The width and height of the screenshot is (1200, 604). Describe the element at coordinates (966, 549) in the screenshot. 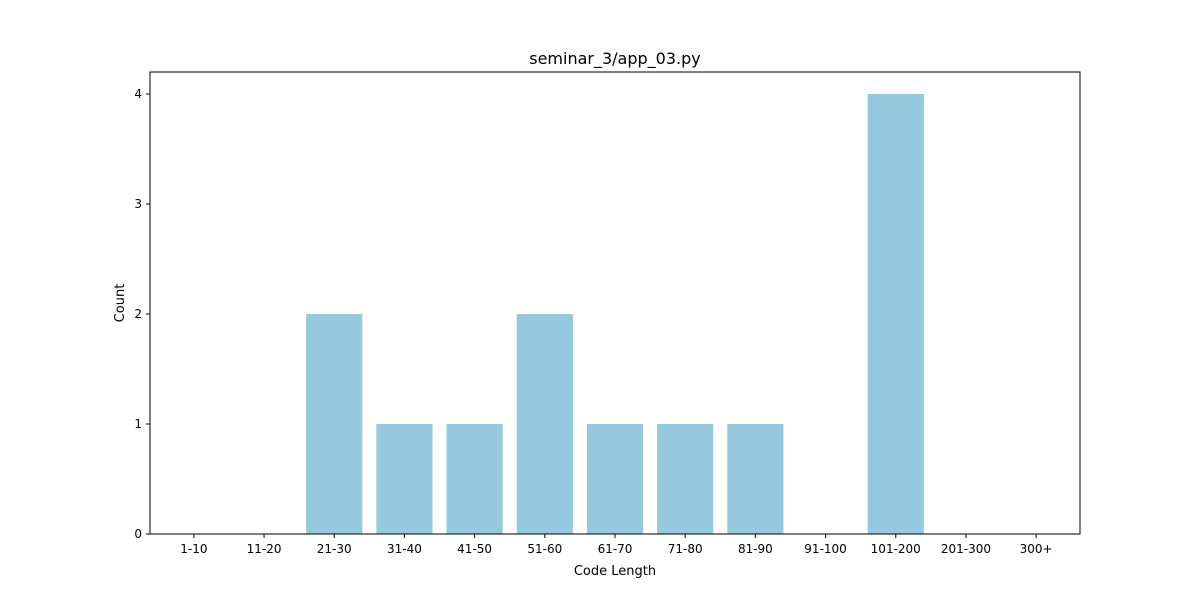

I see `x-tick-label: 201-300` at that location.